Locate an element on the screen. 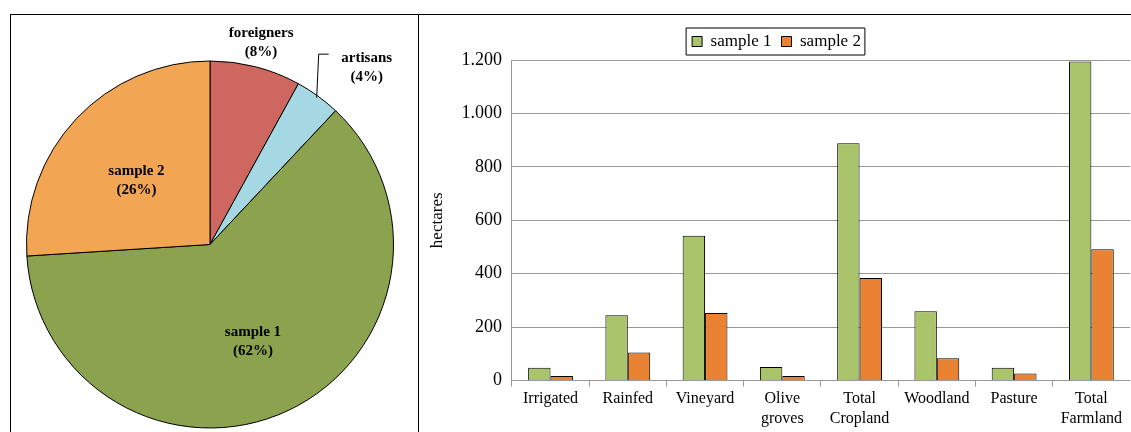 The width and height of the screenshot is (1131, 432). slice-label: foreigners is located at coordinates (261, 32).